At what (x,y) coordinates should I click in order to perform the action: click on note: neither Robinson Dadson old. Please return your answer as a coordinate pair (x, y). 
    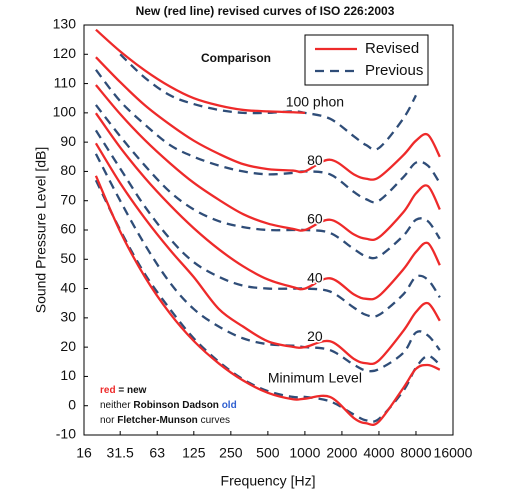
    Looking at the image, I should click on (168, 405).